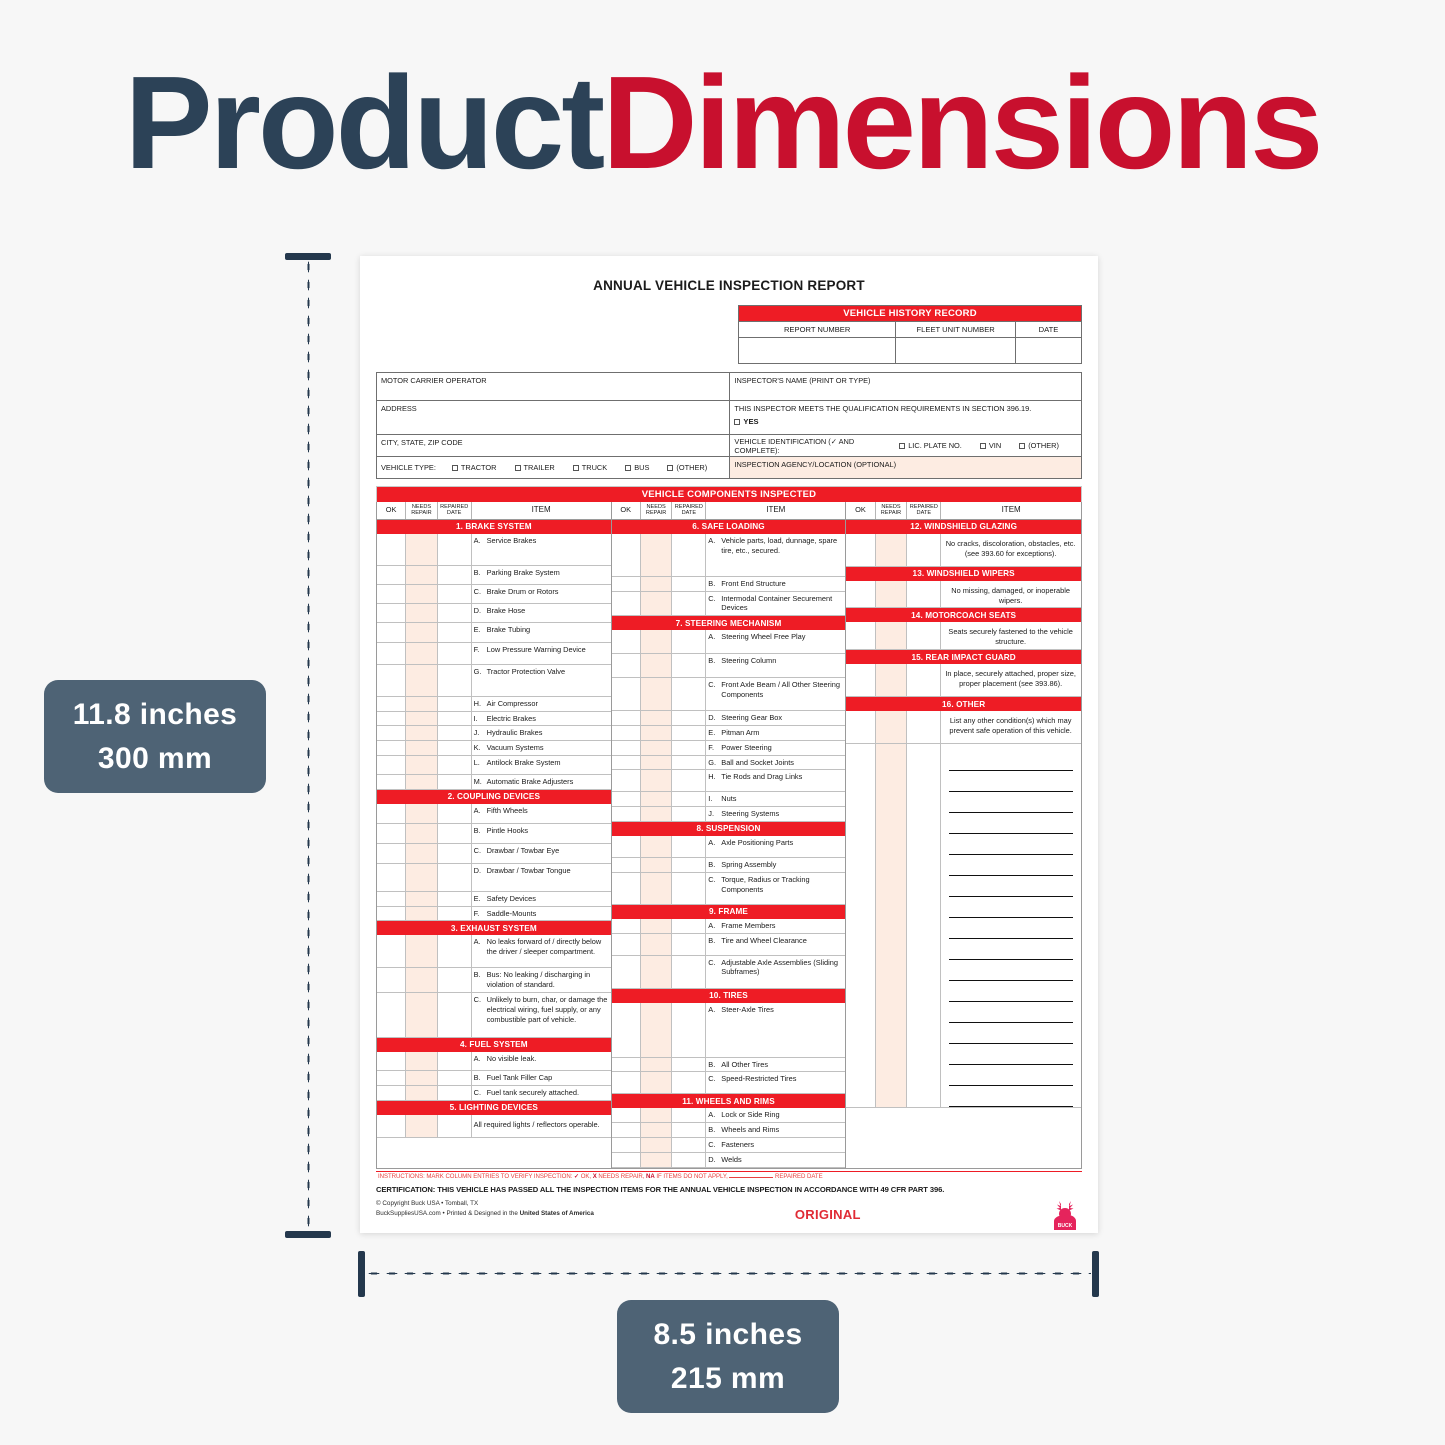 The height and width of the screenshot is (1445, 1445). Describe the element at coordinates (575, 468) in the screenshot. I see `checkbox-icon-truck` at that location.